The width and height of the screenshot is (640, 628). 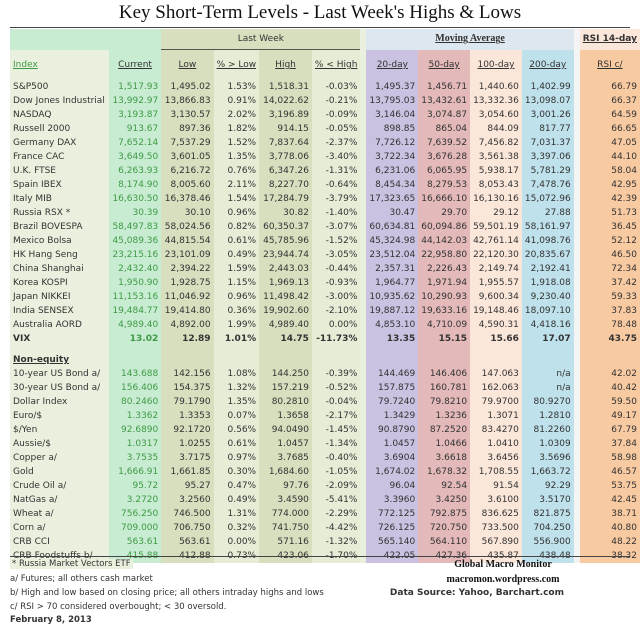 What do you see at coordinates (609, 472) in the screenshot?
I see `cell-rsi: 46.57` at bounding box center [609, 472].